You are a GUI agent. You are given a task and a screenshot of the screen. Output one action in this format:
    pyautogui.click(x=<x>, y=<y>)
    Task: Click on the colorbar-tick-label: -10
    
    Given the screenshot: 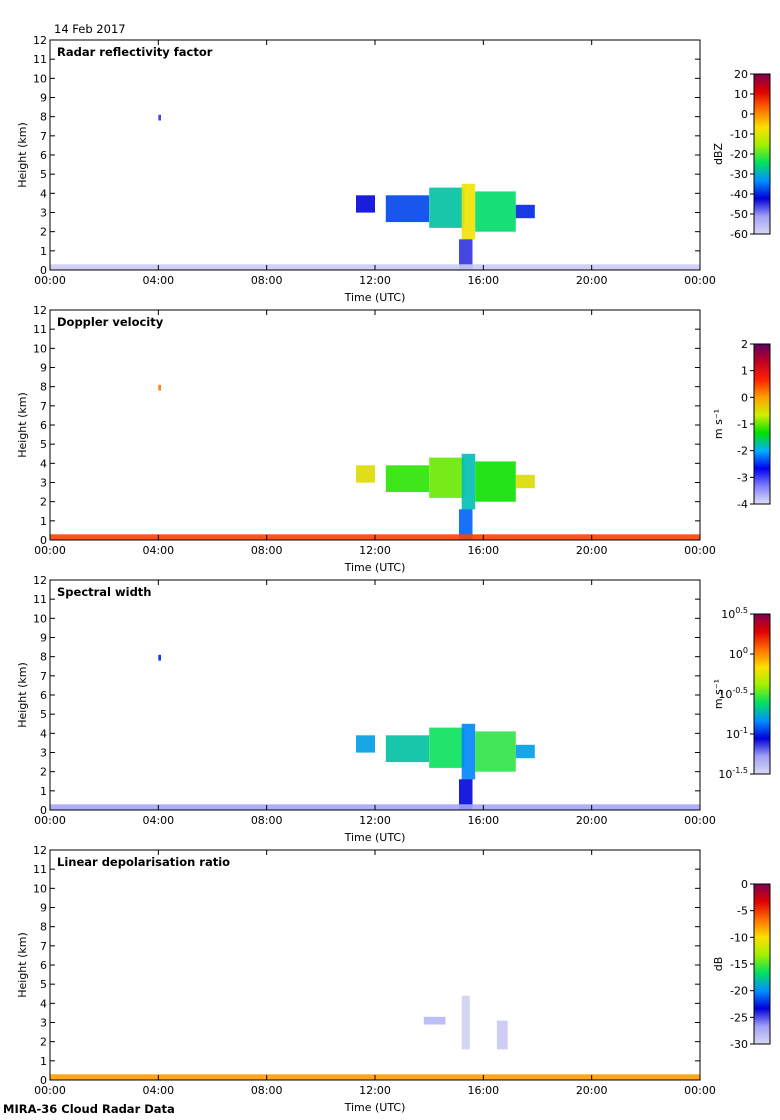 What is the action you would take?
    pyautogui.click(x=739, y=937)
    